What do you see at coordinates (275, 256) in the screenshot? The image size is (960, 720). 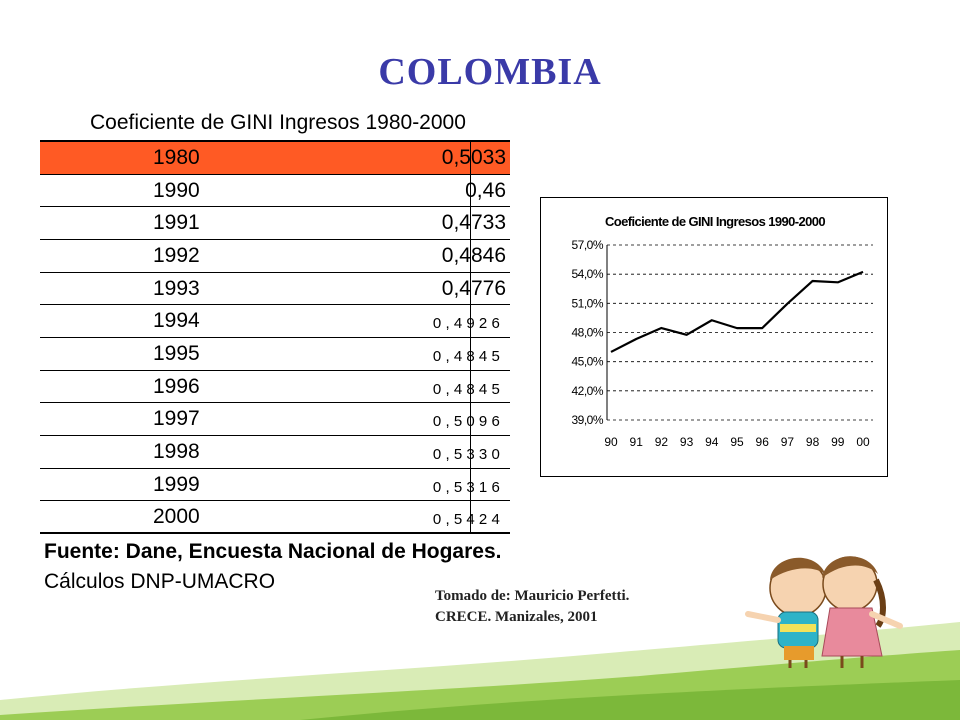 I see `table-row: 1992 0,4846` at bounding box center [275, 256].